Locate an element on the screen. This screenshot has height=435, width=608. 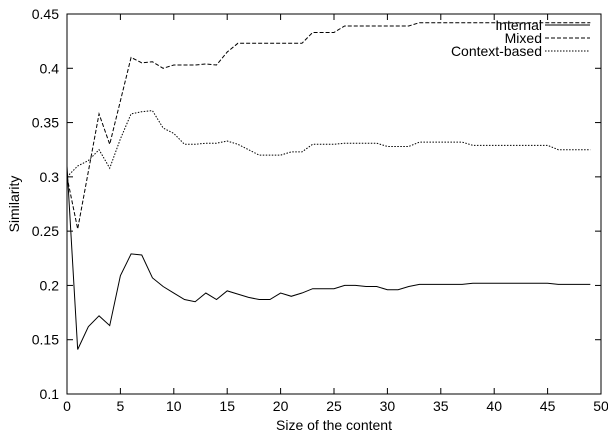
y-axis-title: Similarity is located at coordinates (14, 204).